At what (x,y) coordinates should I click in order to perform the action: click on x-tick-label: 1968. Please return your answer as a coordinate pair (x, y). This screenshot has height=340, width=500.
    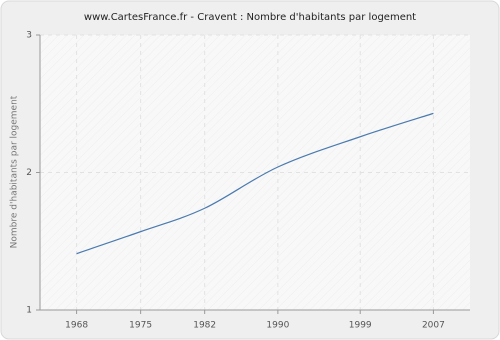
    Looking at the image, I should click on (76, 326).